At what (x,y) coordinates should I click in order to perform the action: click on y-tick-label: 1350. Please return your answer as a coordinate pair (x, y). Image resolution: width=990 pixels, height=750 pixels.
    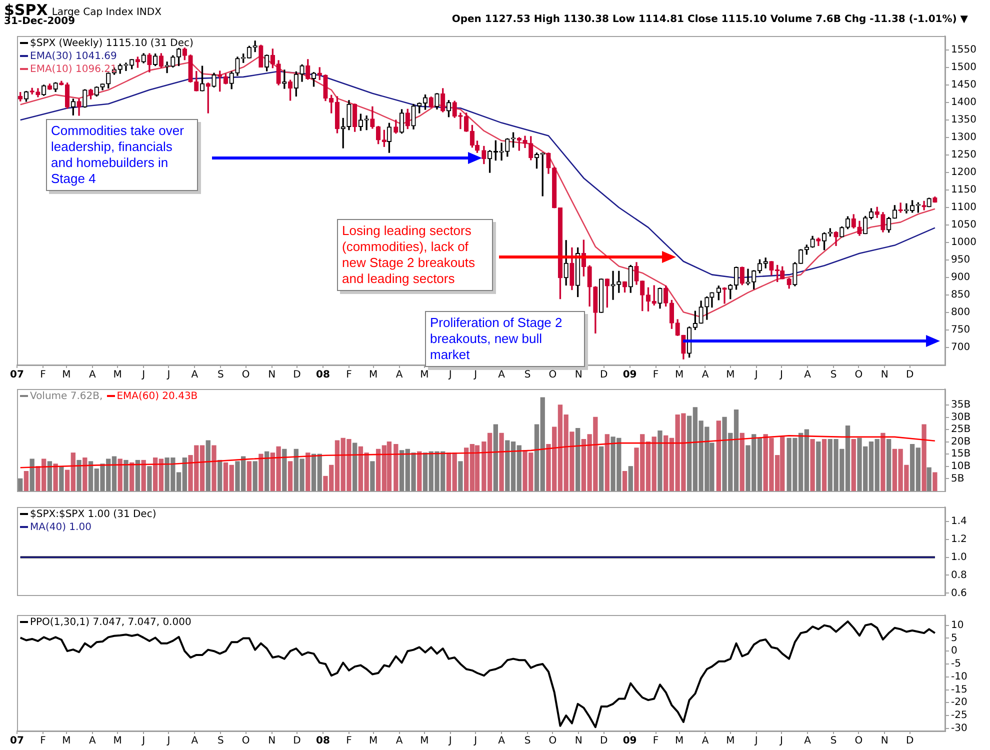
    Looking at the image, I should click on (963, 120).